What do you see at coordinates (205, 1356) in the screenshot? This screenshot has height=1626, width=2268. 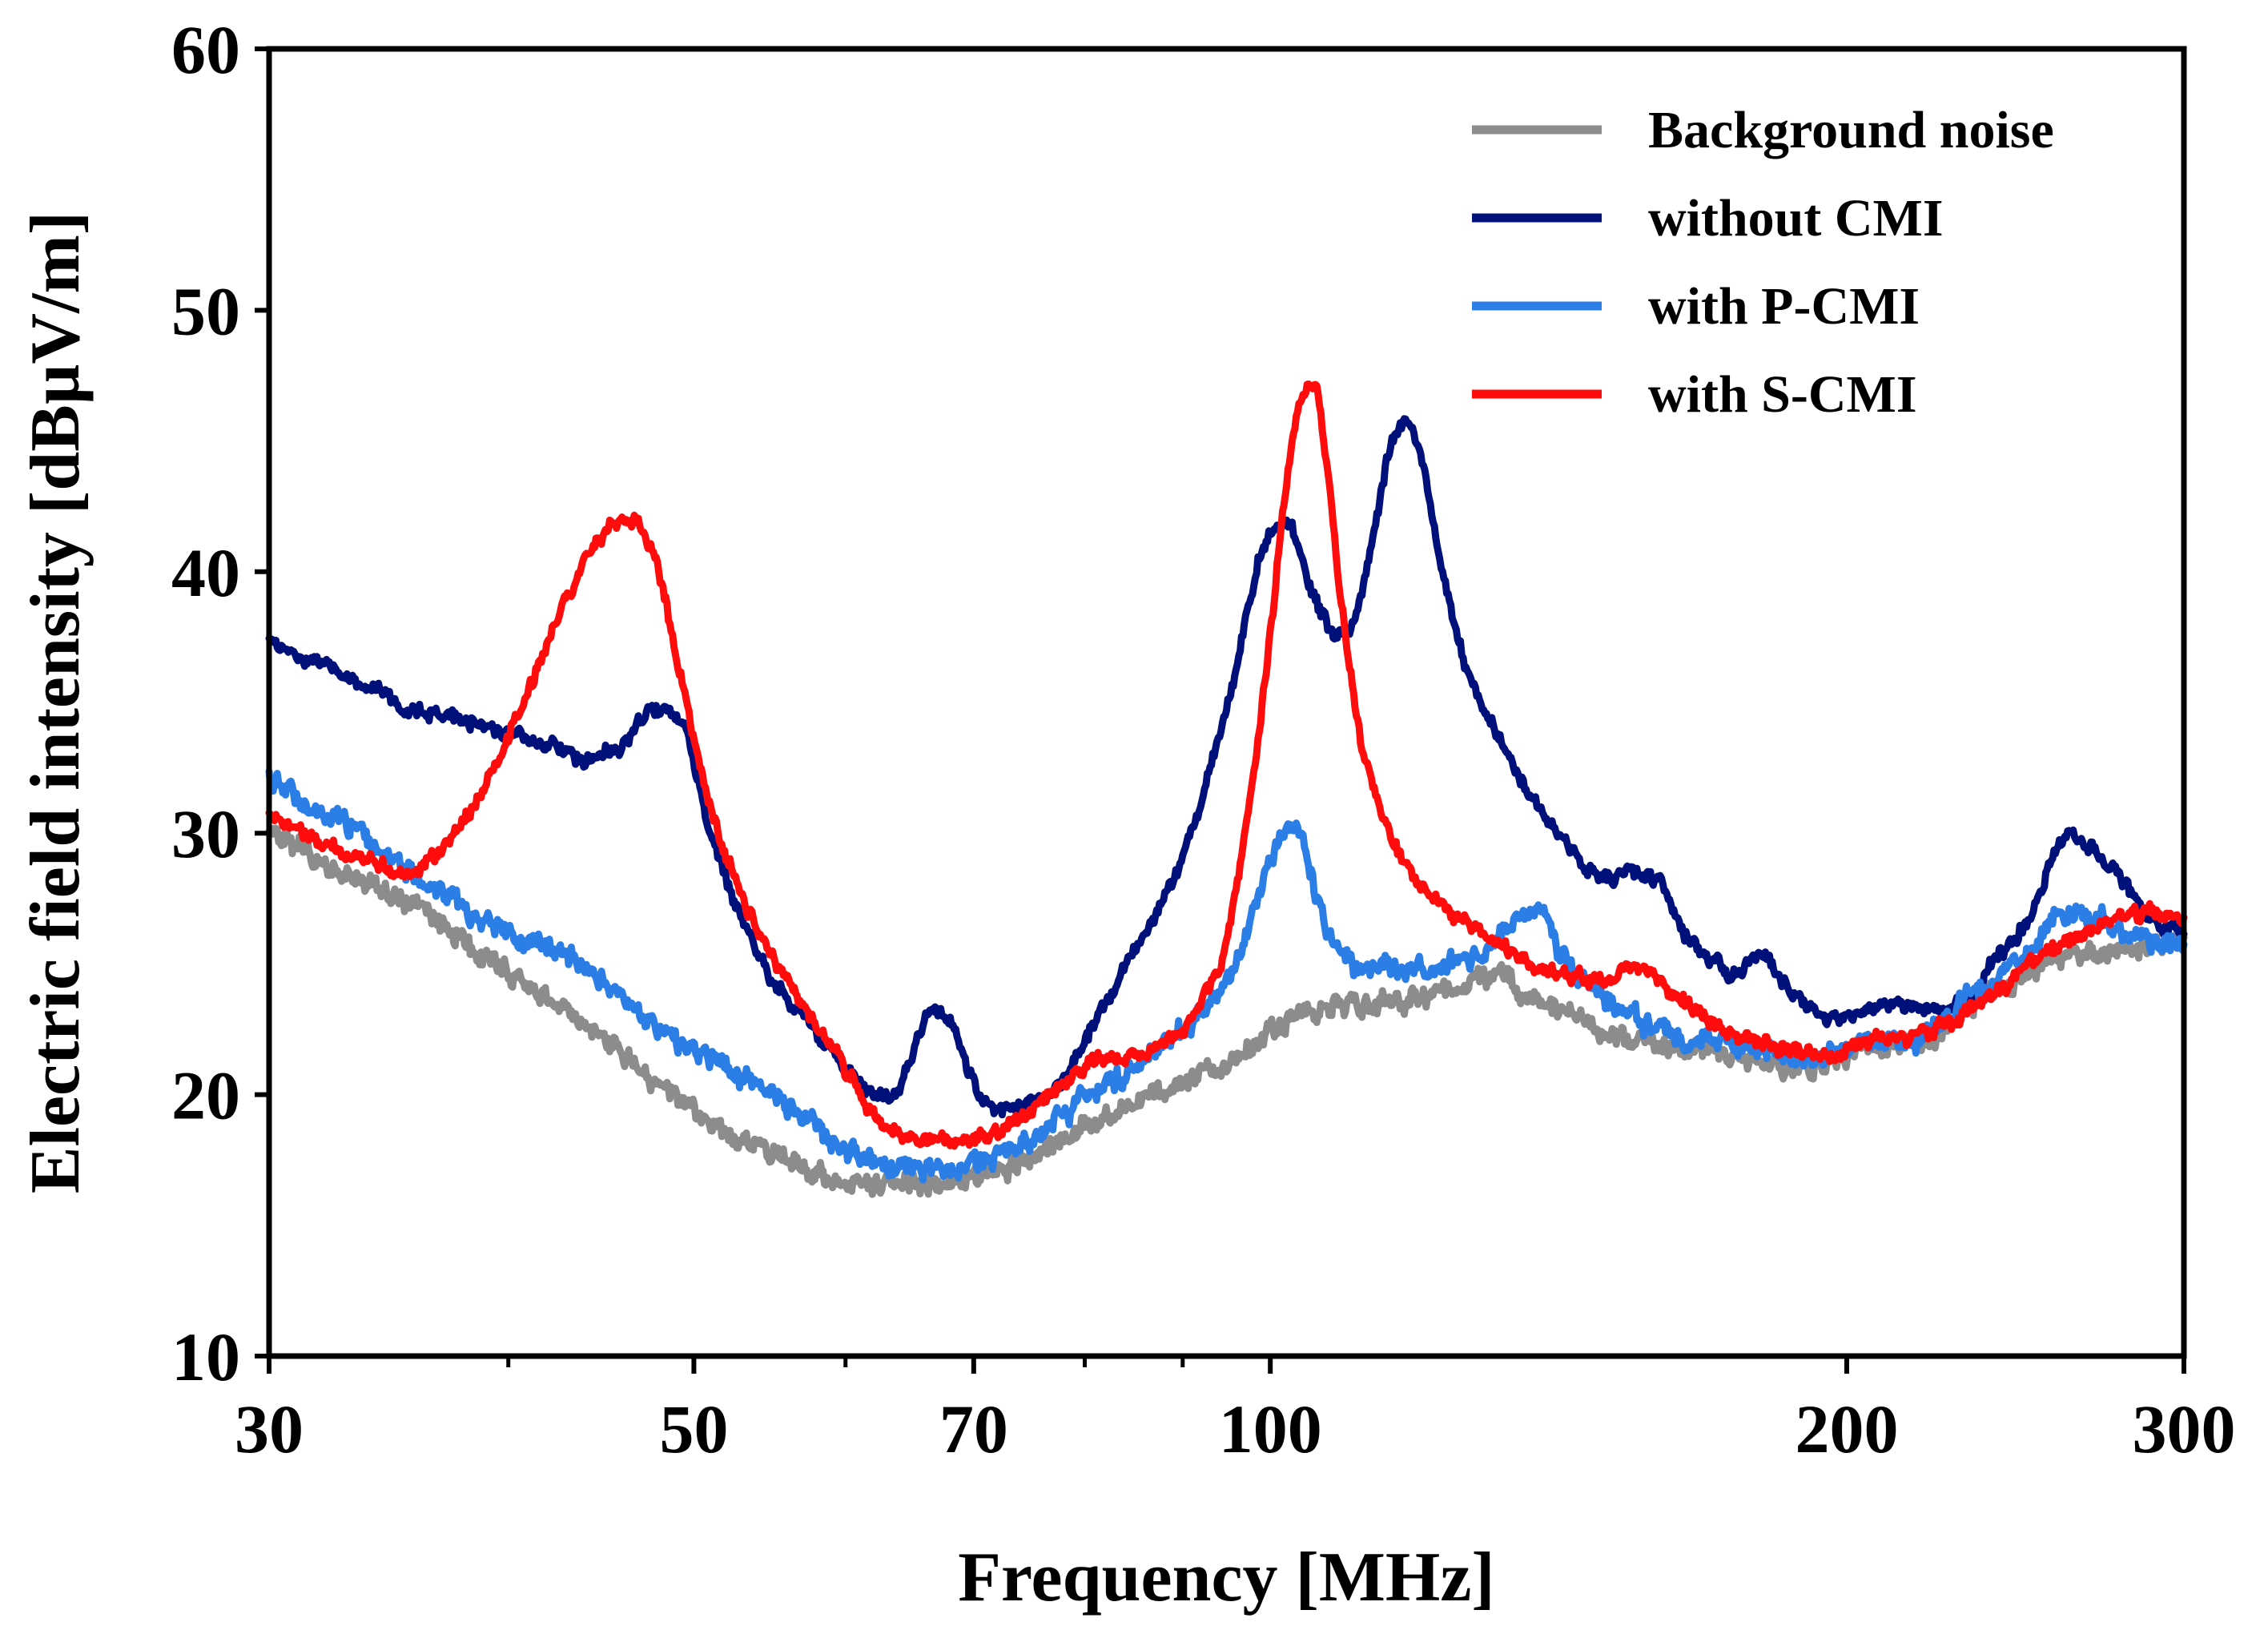 I see `y-tick-label: 10` at bounding box center [205, 1356].